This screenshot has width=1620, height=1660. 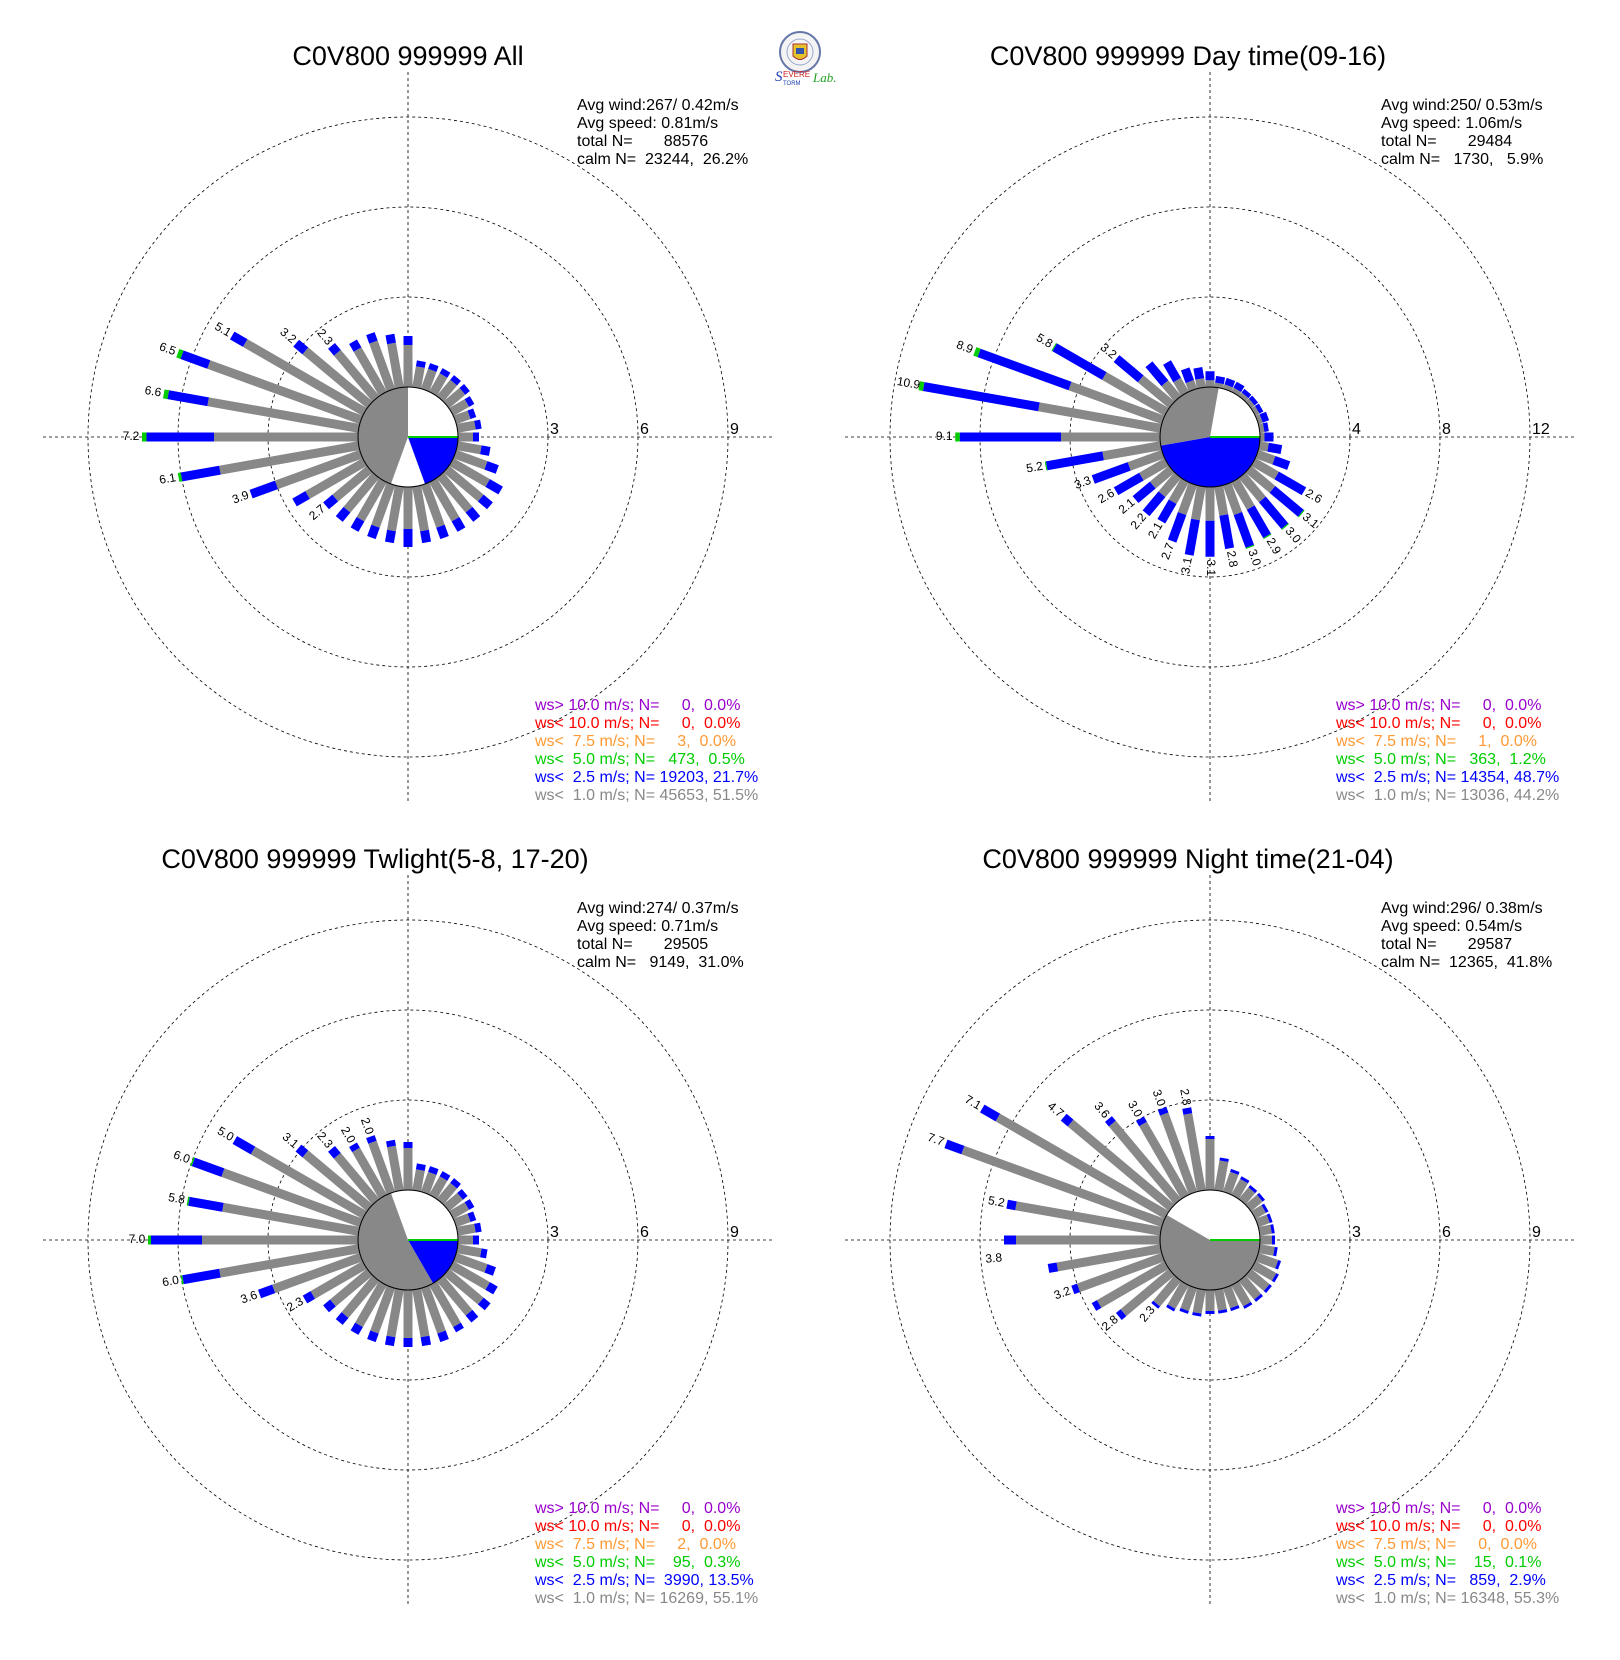 What do you see at coordinates (796, 74) in the screenshot?
I see `svg-text: EVERE` at bounding box center [796, 74].